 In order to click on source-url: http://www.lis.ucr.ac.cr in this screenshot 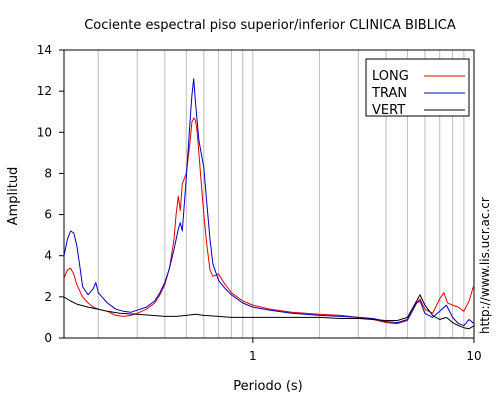, I will do `click(485, 265)`.